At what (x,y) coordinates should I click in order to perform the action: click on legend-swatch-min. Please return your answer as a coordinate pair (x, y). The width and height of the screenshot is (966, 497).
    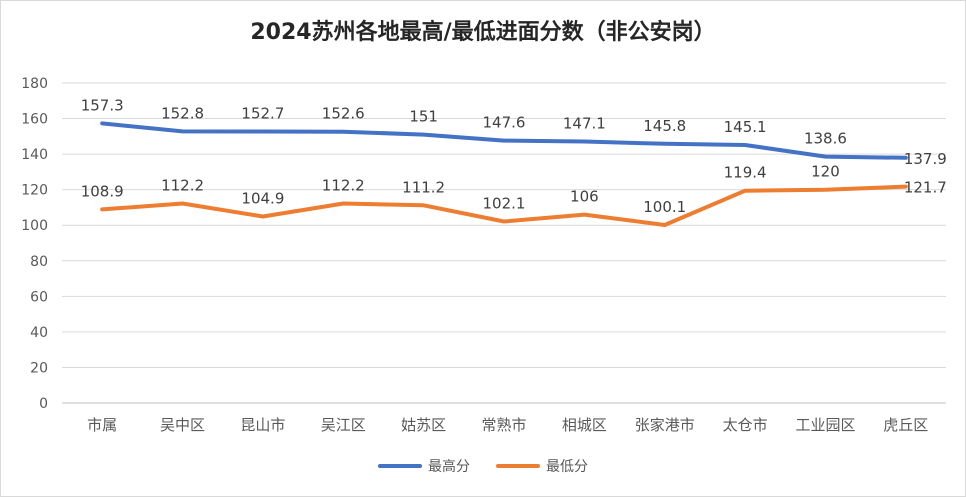
    Looking at the image, I should click on (518, 466).